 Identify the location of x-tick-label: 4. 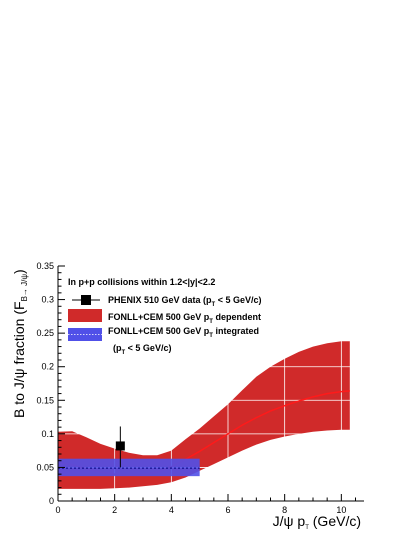
(171, 510).